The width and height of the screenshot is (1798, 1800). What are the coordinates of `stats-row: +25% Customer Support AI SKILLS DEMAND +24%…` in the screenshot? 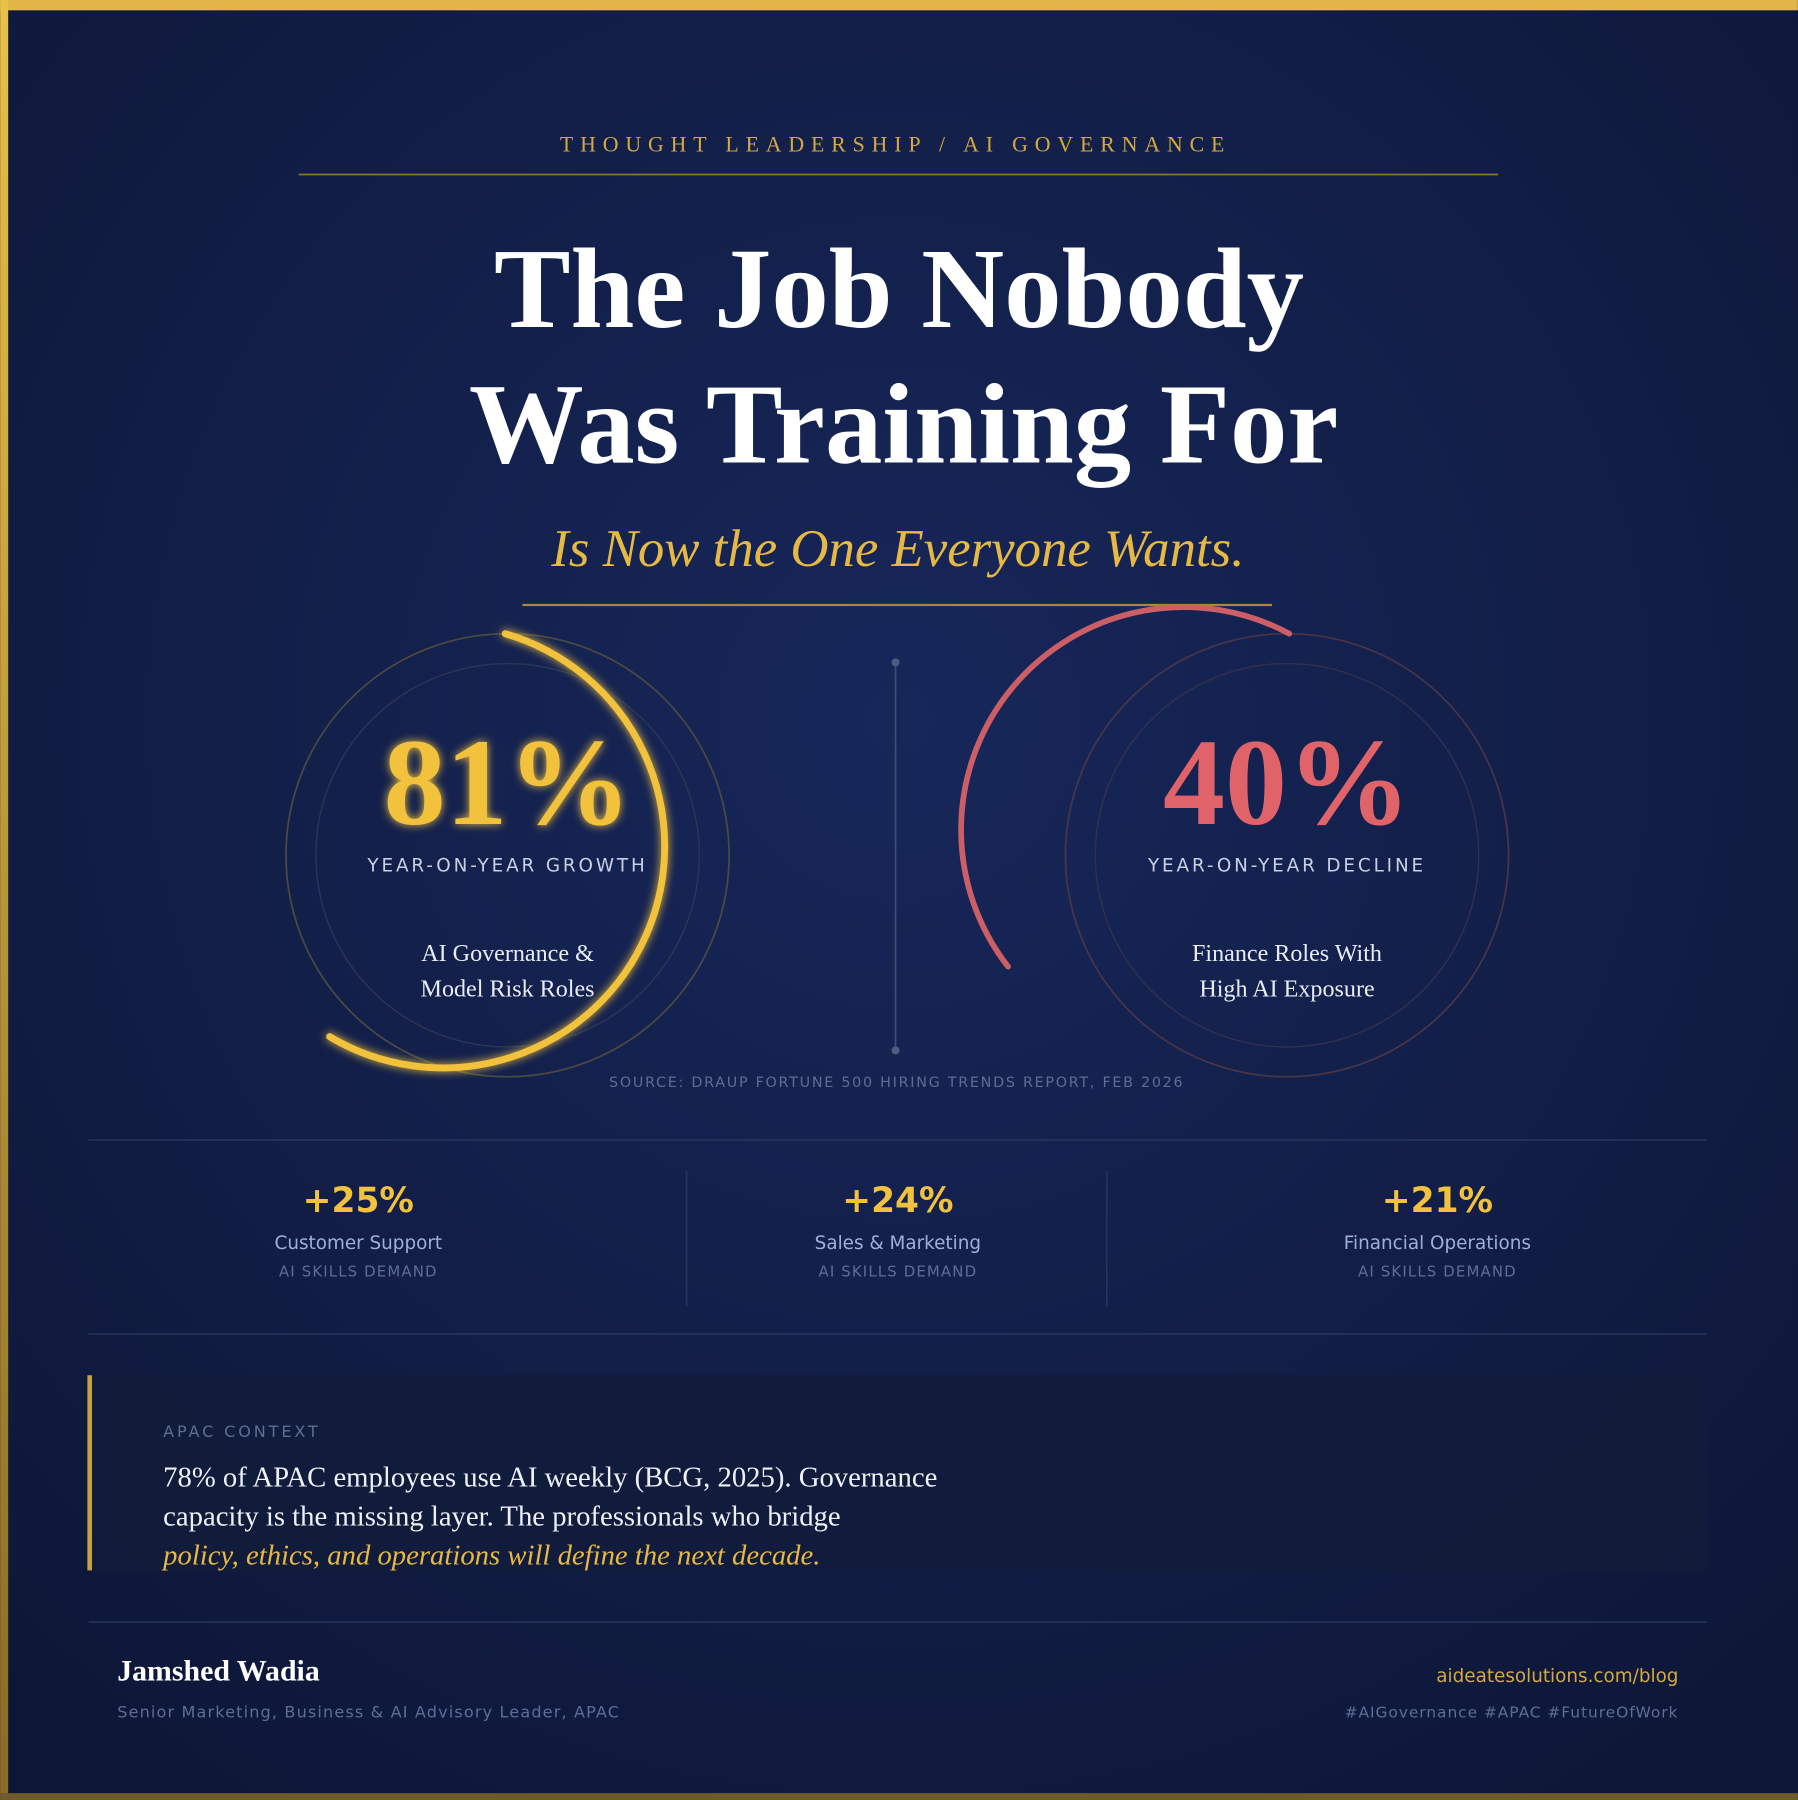 It's located at (903, 1230).